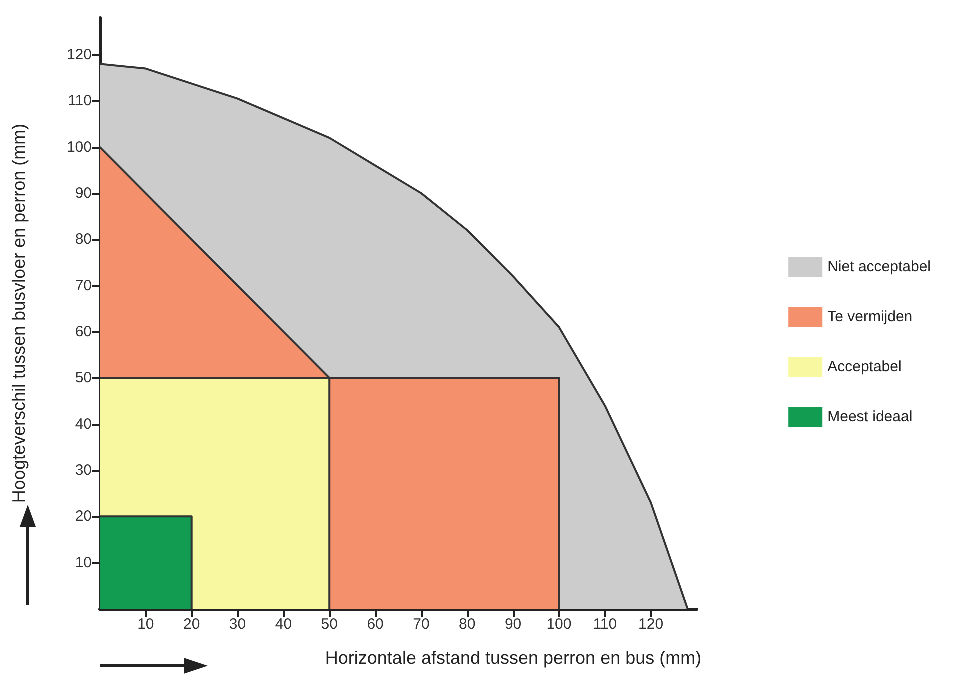  Describe the element at coordinates (83, 424) in the screenshot. I see `y-tick-label: 40` at that location.